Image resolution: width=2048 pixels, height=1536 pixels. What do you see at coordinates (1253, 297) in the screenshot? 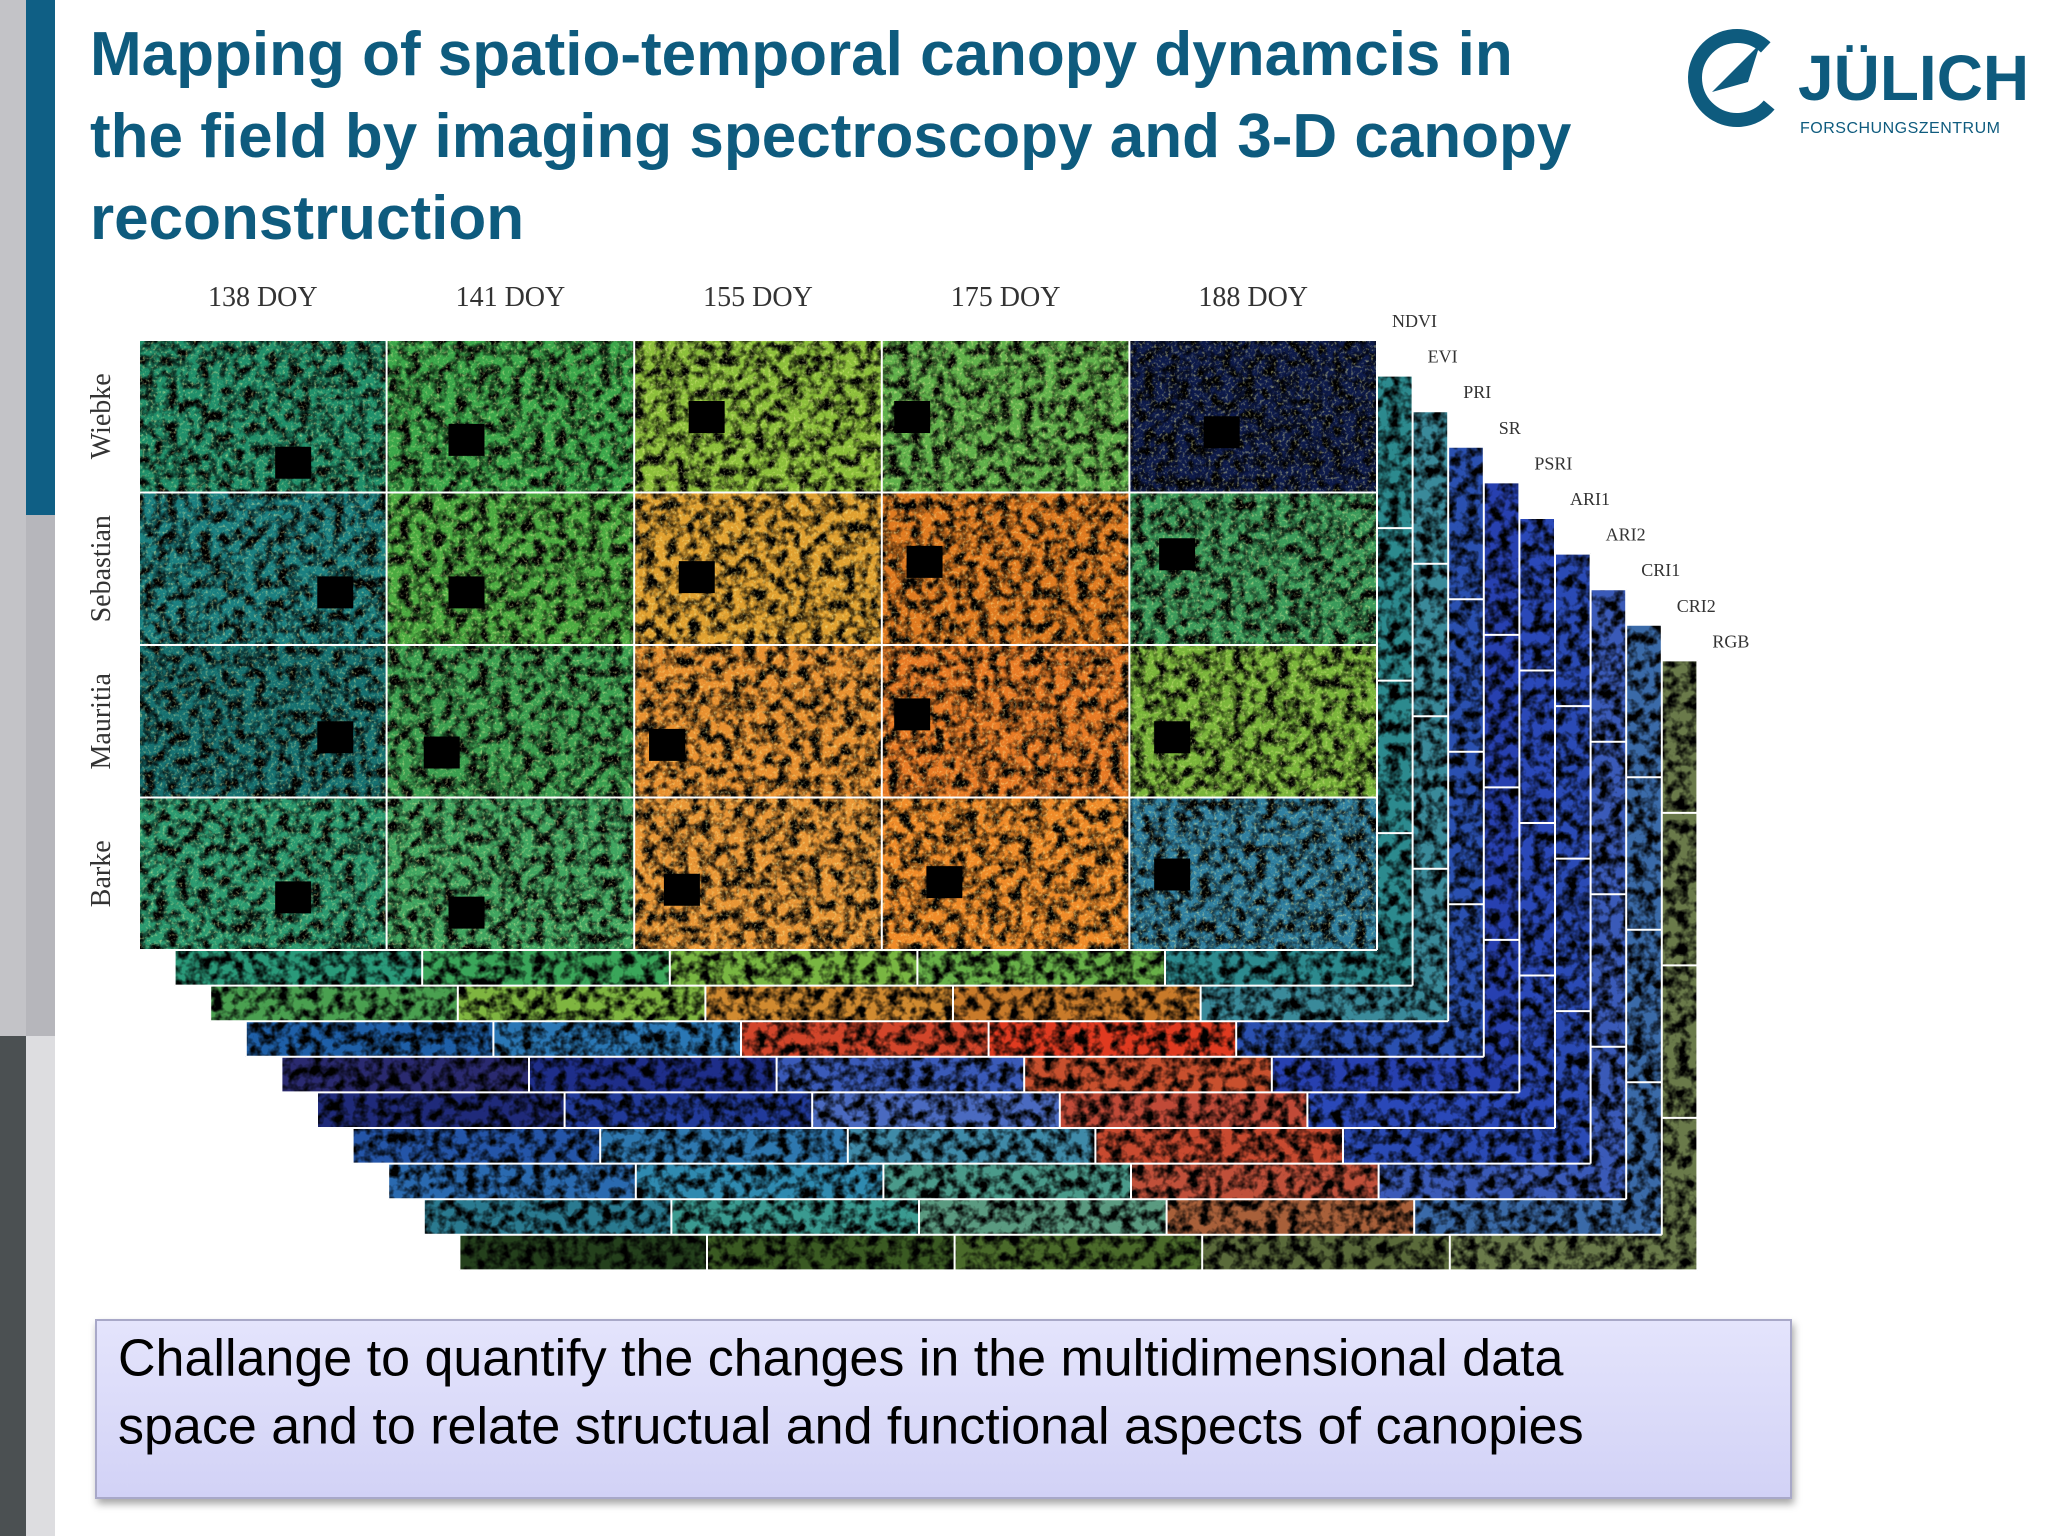
I see `column-label: 188 DOY` at bounding box center [1253, 297].